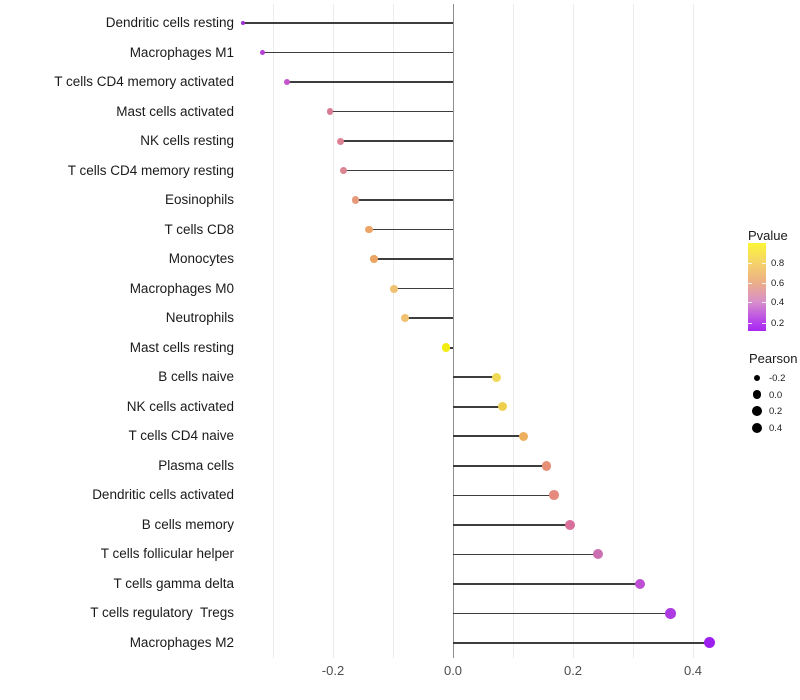  Describe the element at coordinates (776, 428) in the screenshot. I see `pearson-legend-label: 0.4` at that location.